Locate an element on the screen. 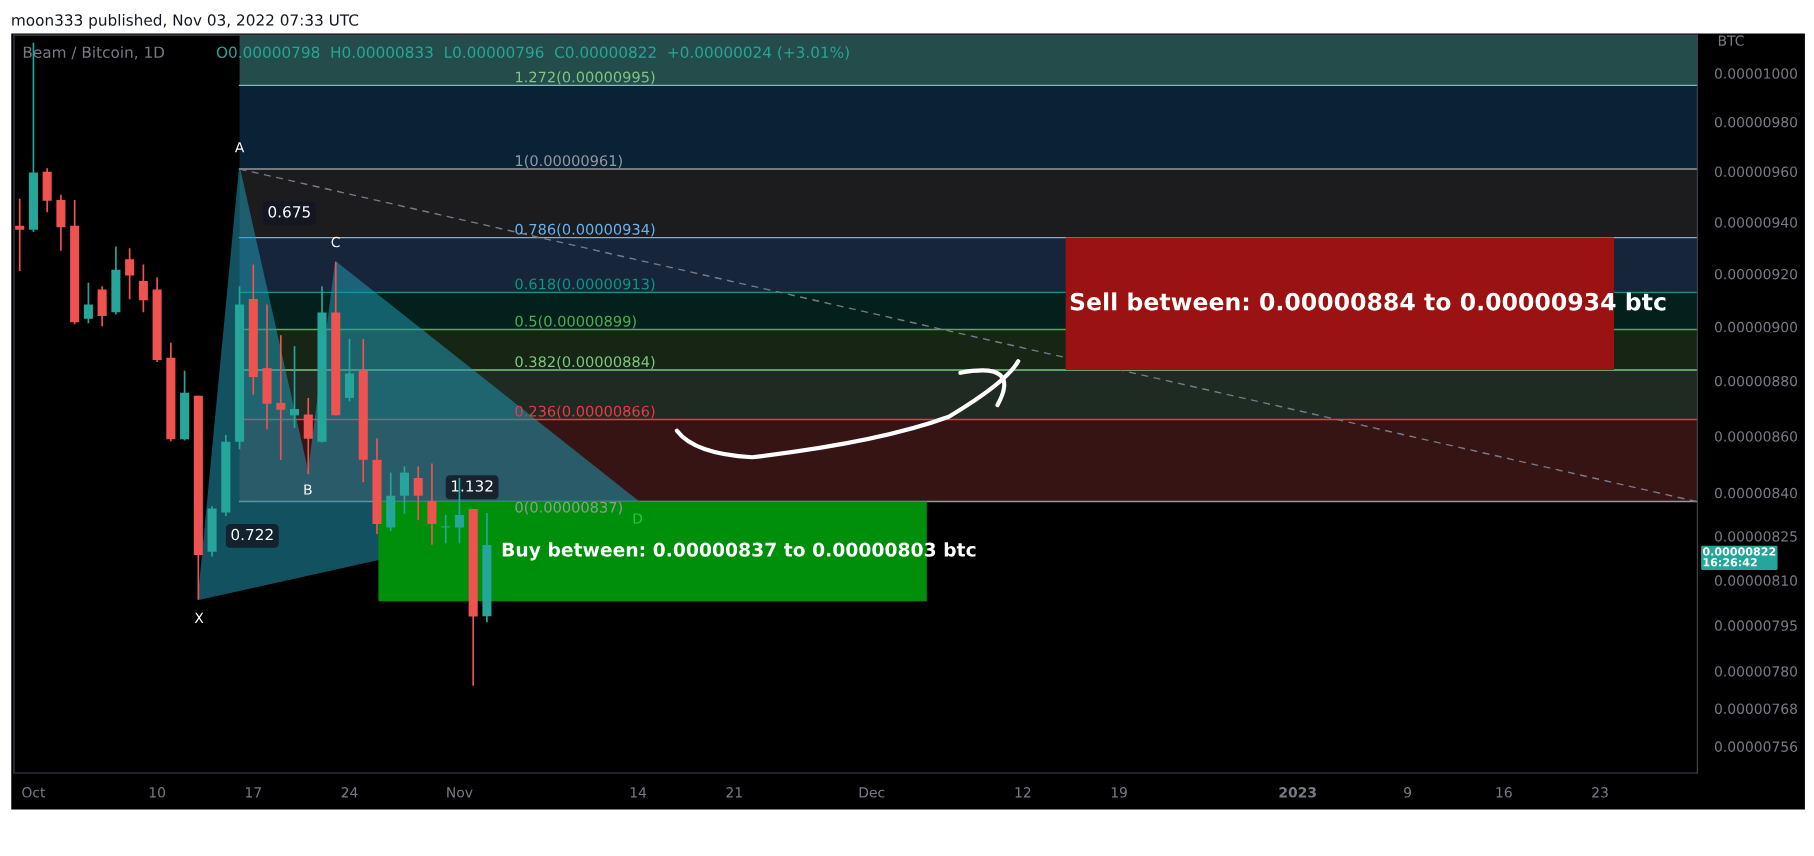  y-tick-label: 0.00000810 is located at coordinates (1756, 580).